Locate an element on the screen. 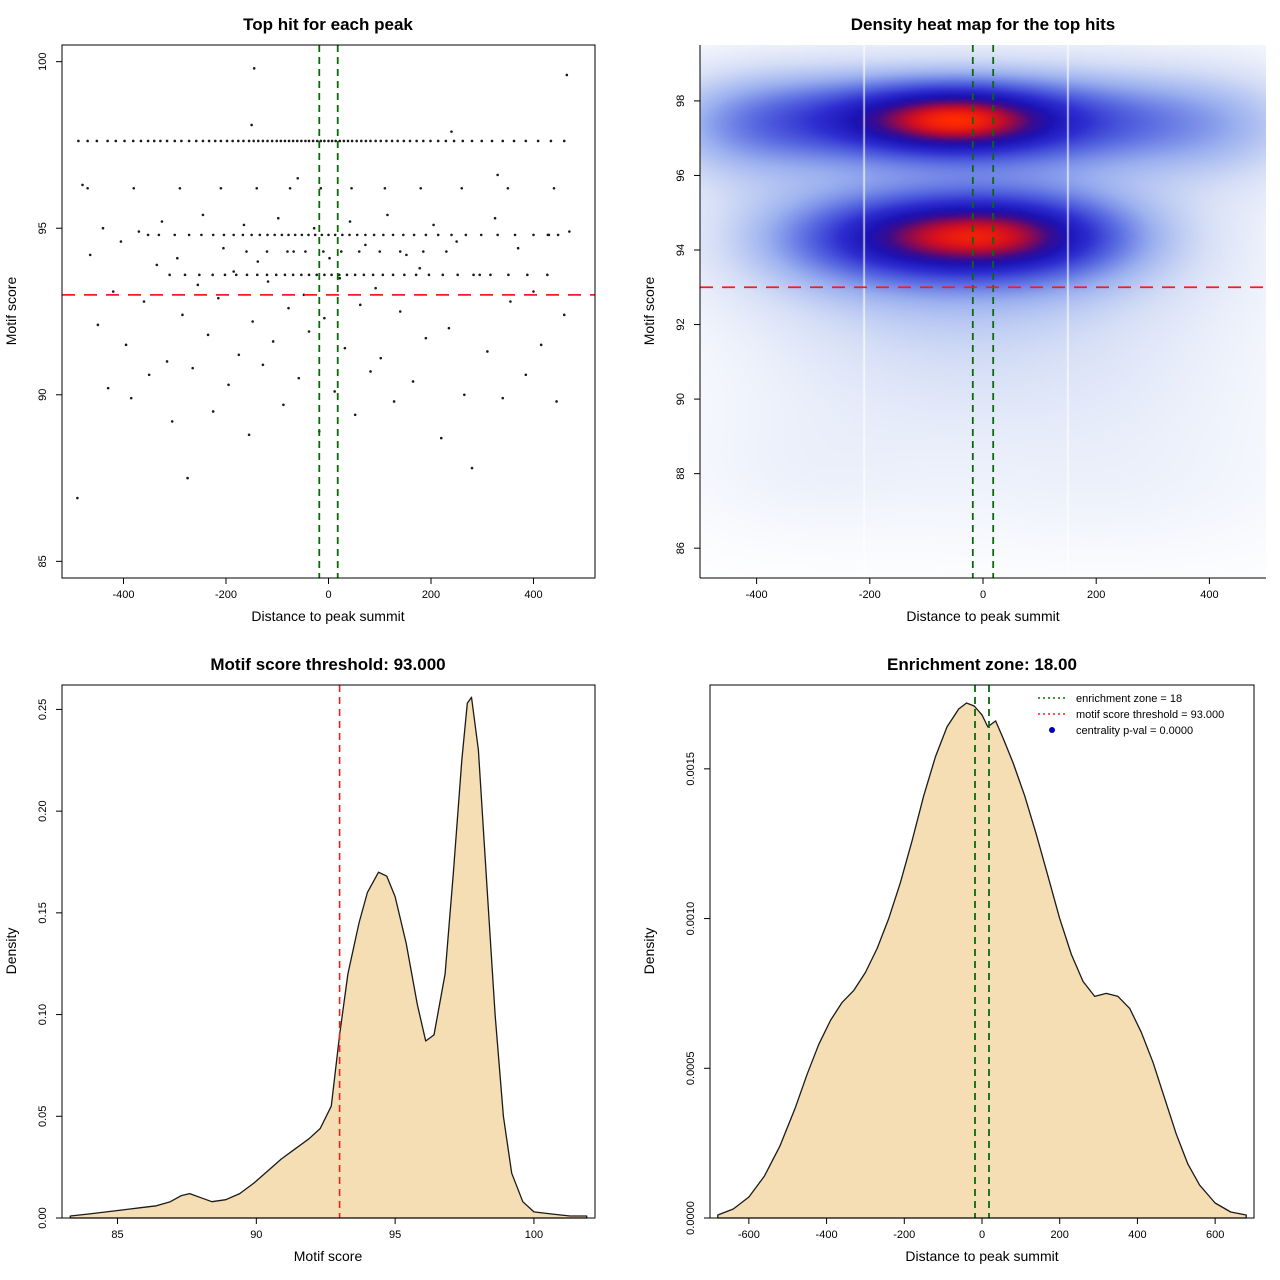  x-tick-label: 0 is located at coordinates (983, 595).